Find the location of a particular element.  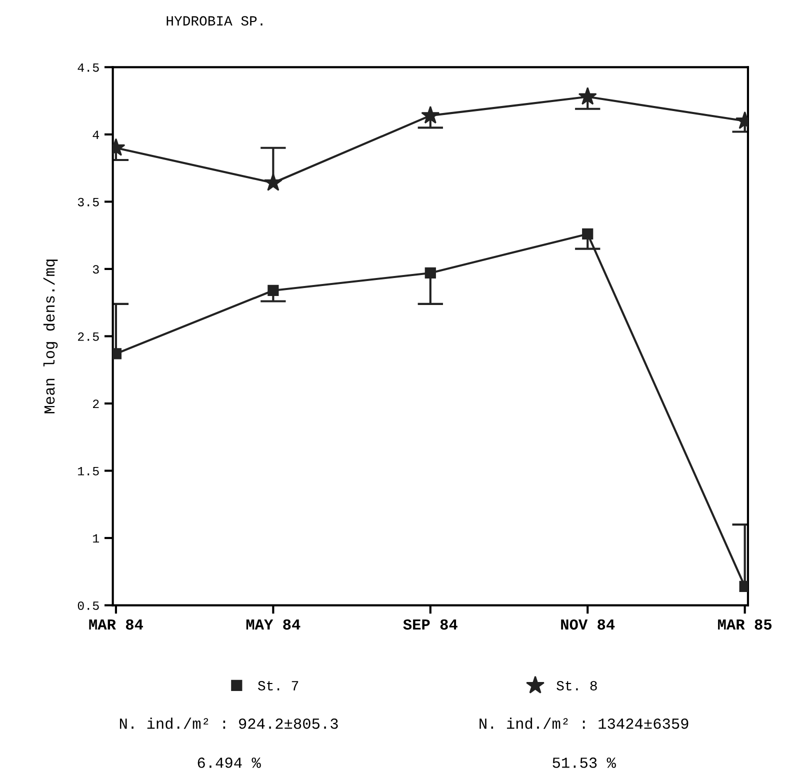

x-tick-label: MAR 84 is located at coordinates (116, 624).